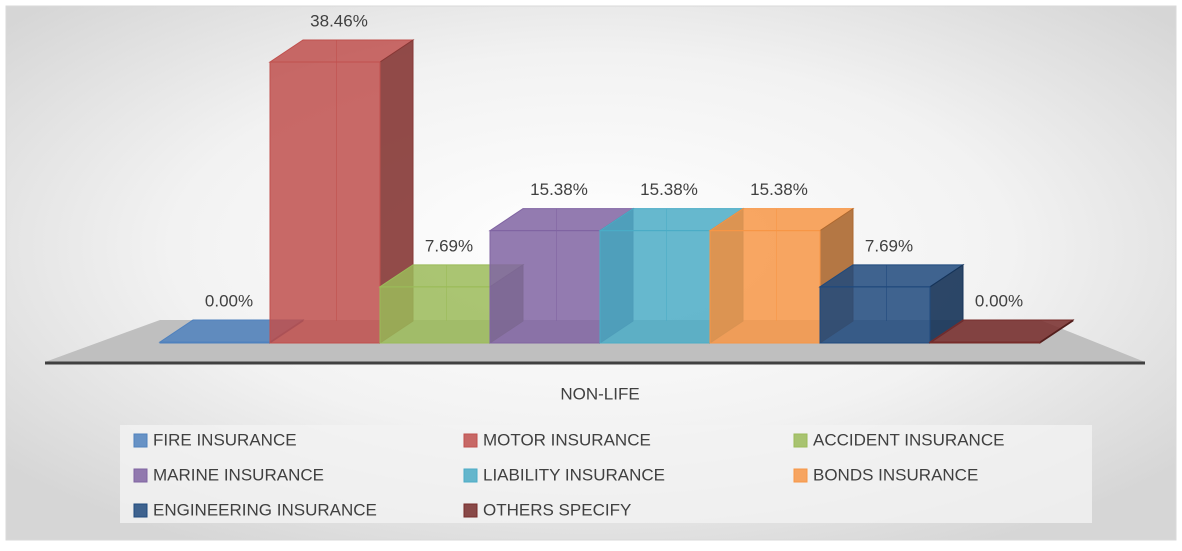 The image size is (1182, 551). I want to click on legend-label: OTHERS SPECIFY, so click(557, 509).